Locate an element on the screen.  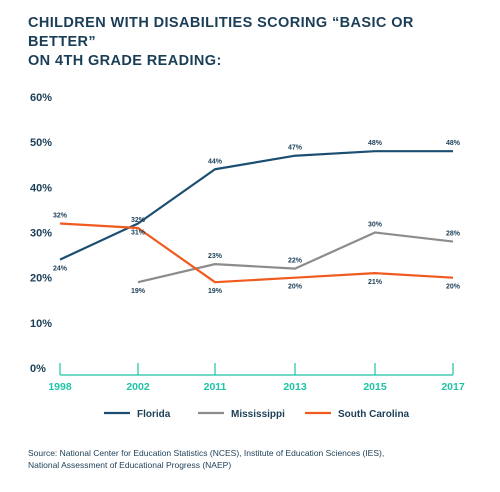
data-label-florida: 31% is located at coordinates (138, 232).